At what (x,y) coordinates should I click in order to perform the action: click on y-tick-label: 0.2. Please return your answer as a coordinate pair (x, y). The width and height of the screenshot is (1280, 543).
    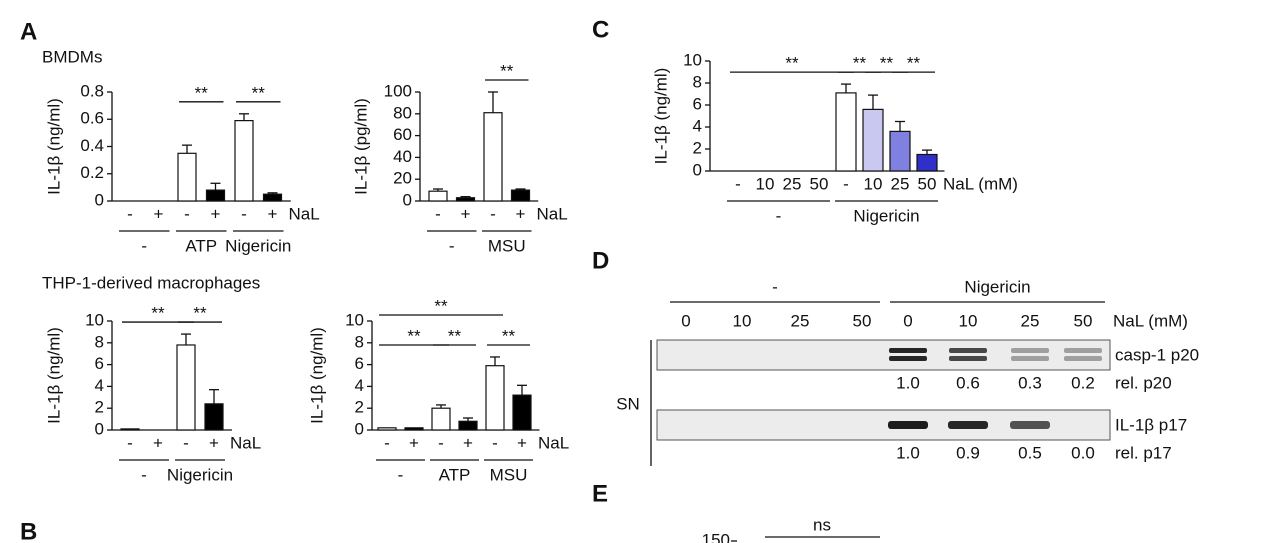
    Looking at the image, I should click on (92, 172).